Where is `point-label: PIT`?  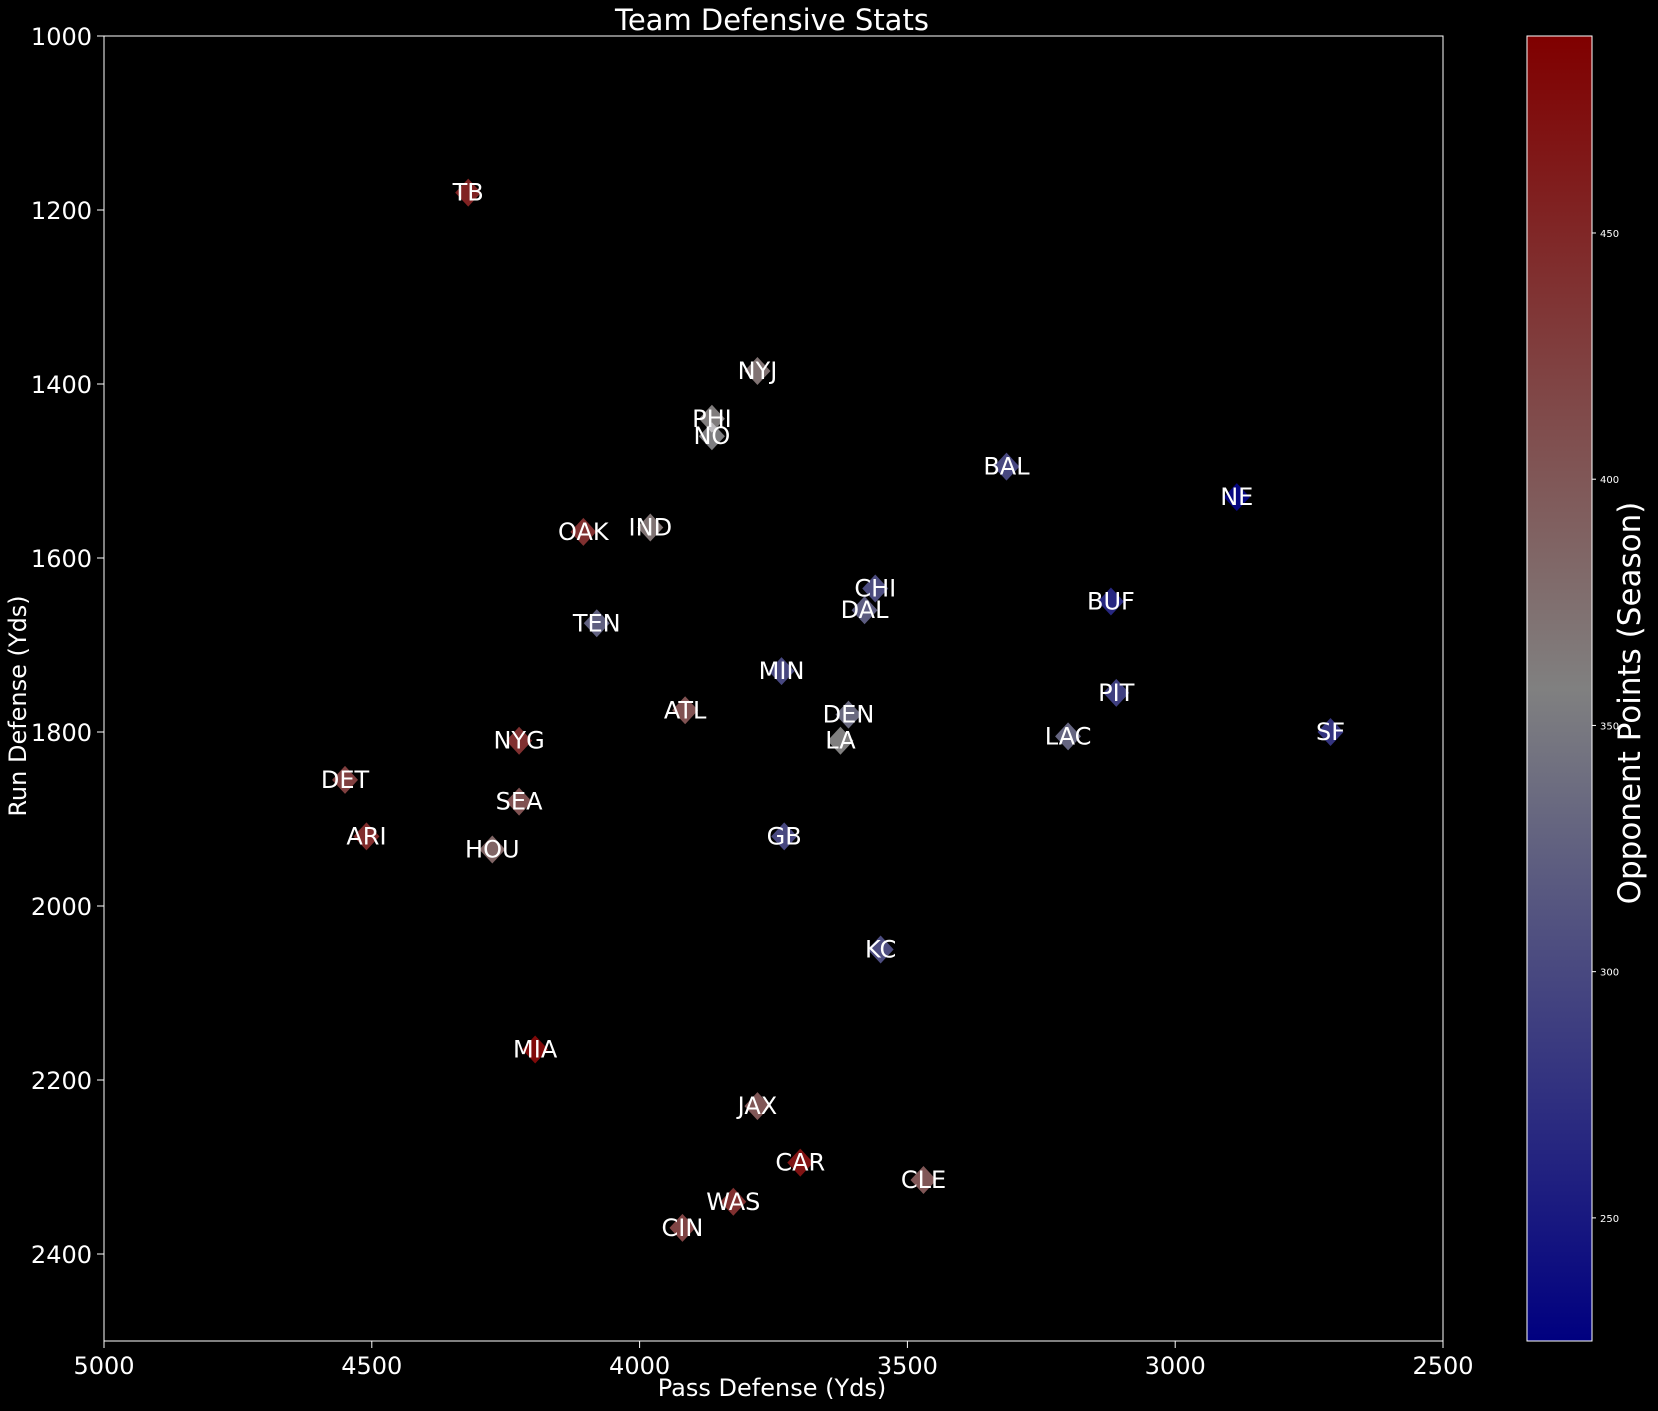 point-label: PIT is located at coordinates (1116, 693).